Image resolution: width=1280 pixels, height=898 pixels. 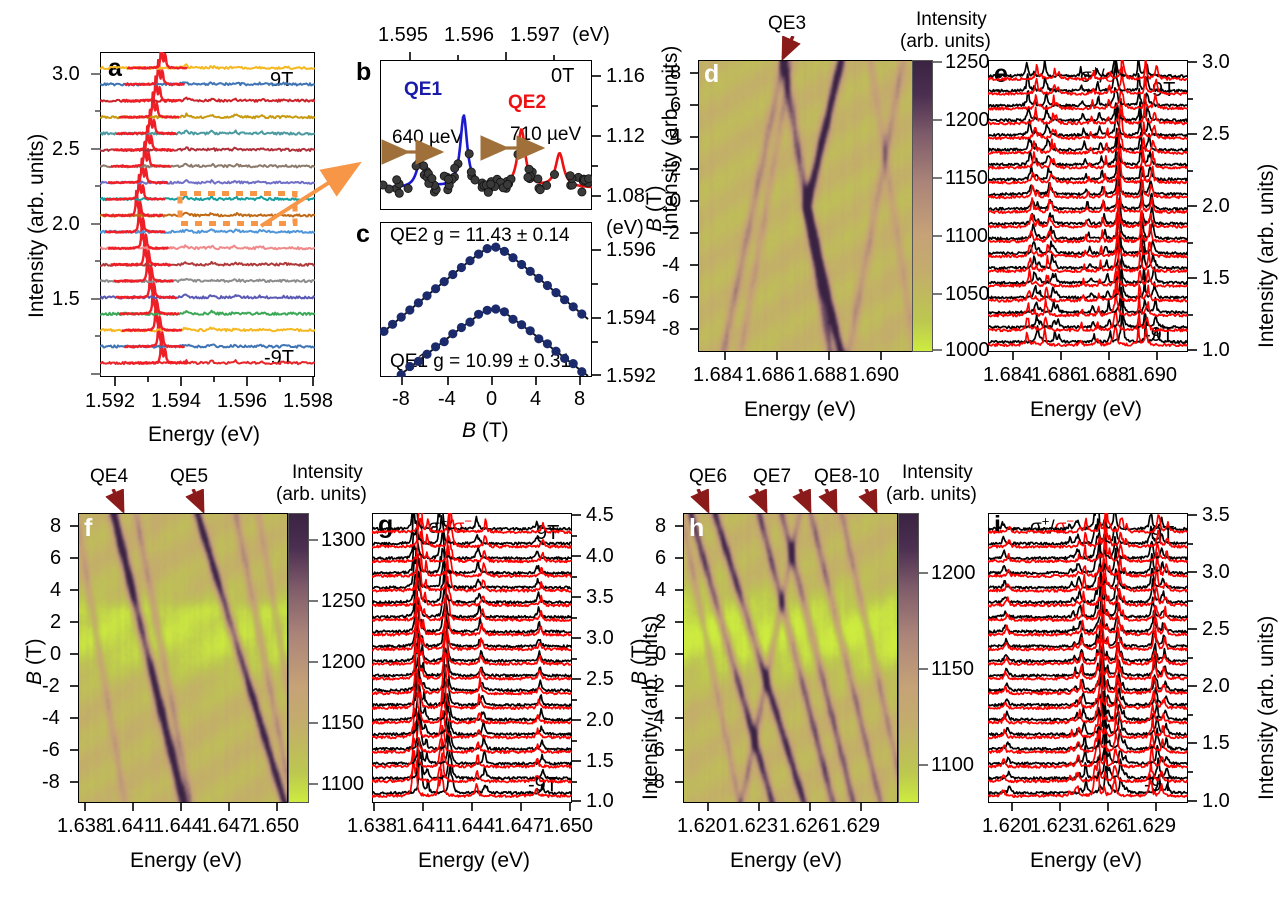 I want to click on panel-c-xtick--4: -4, so click(x=447, y=399).